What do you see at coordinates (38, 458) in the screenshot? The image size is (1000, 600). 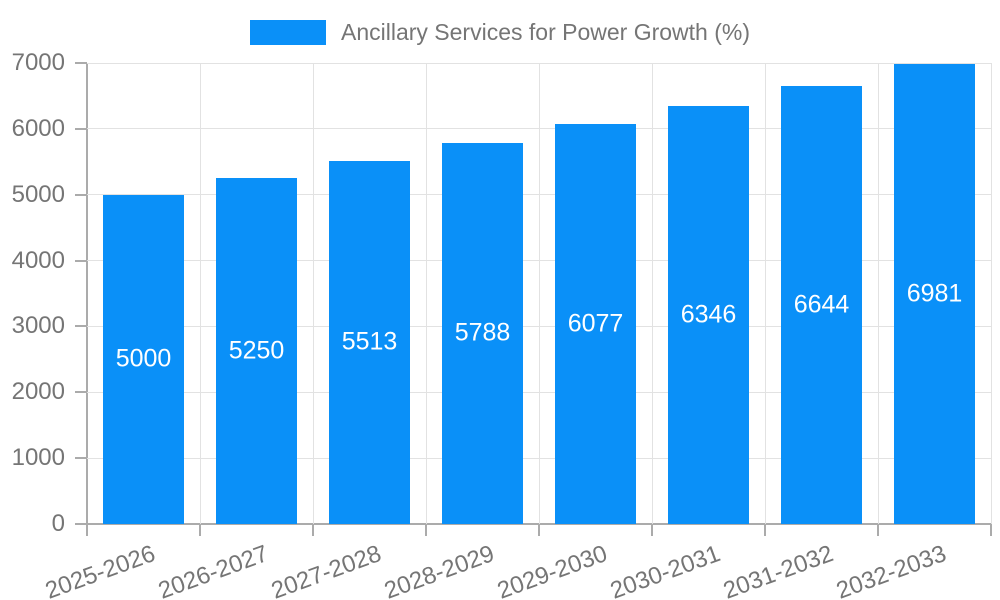 I see `y-tick-label: 1000` at bounding box center [38, 458].